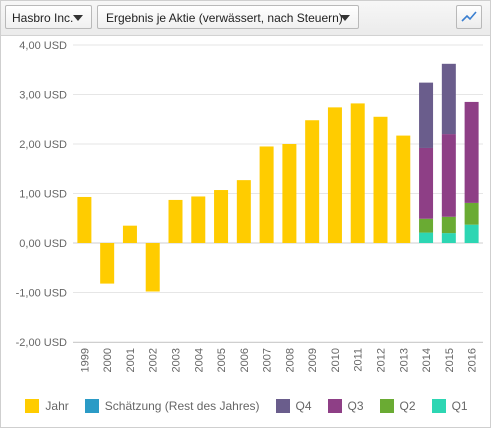  I want to click on legend-item: Q3, so click(345, 406).